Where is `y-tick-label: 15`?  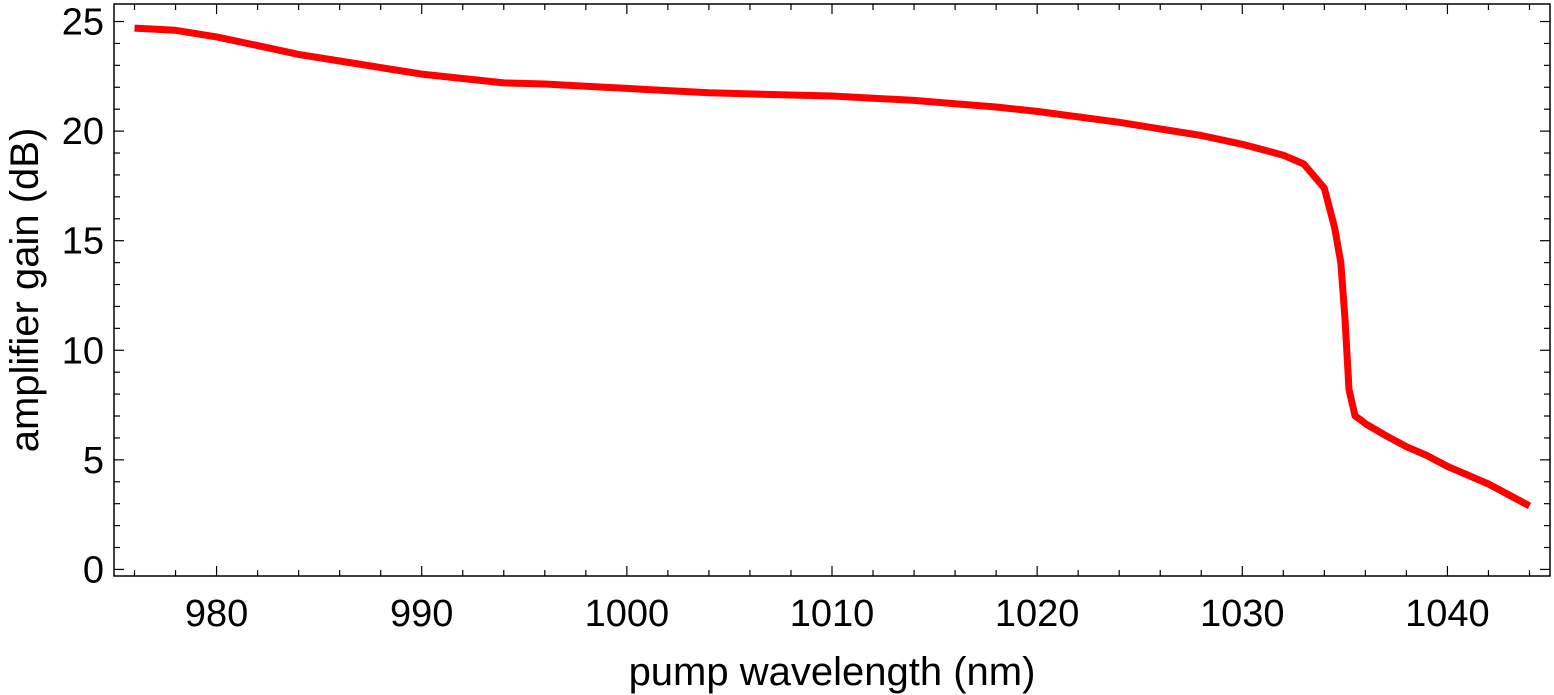
y-tick-label: 15 is located at coordinates (83, 242).